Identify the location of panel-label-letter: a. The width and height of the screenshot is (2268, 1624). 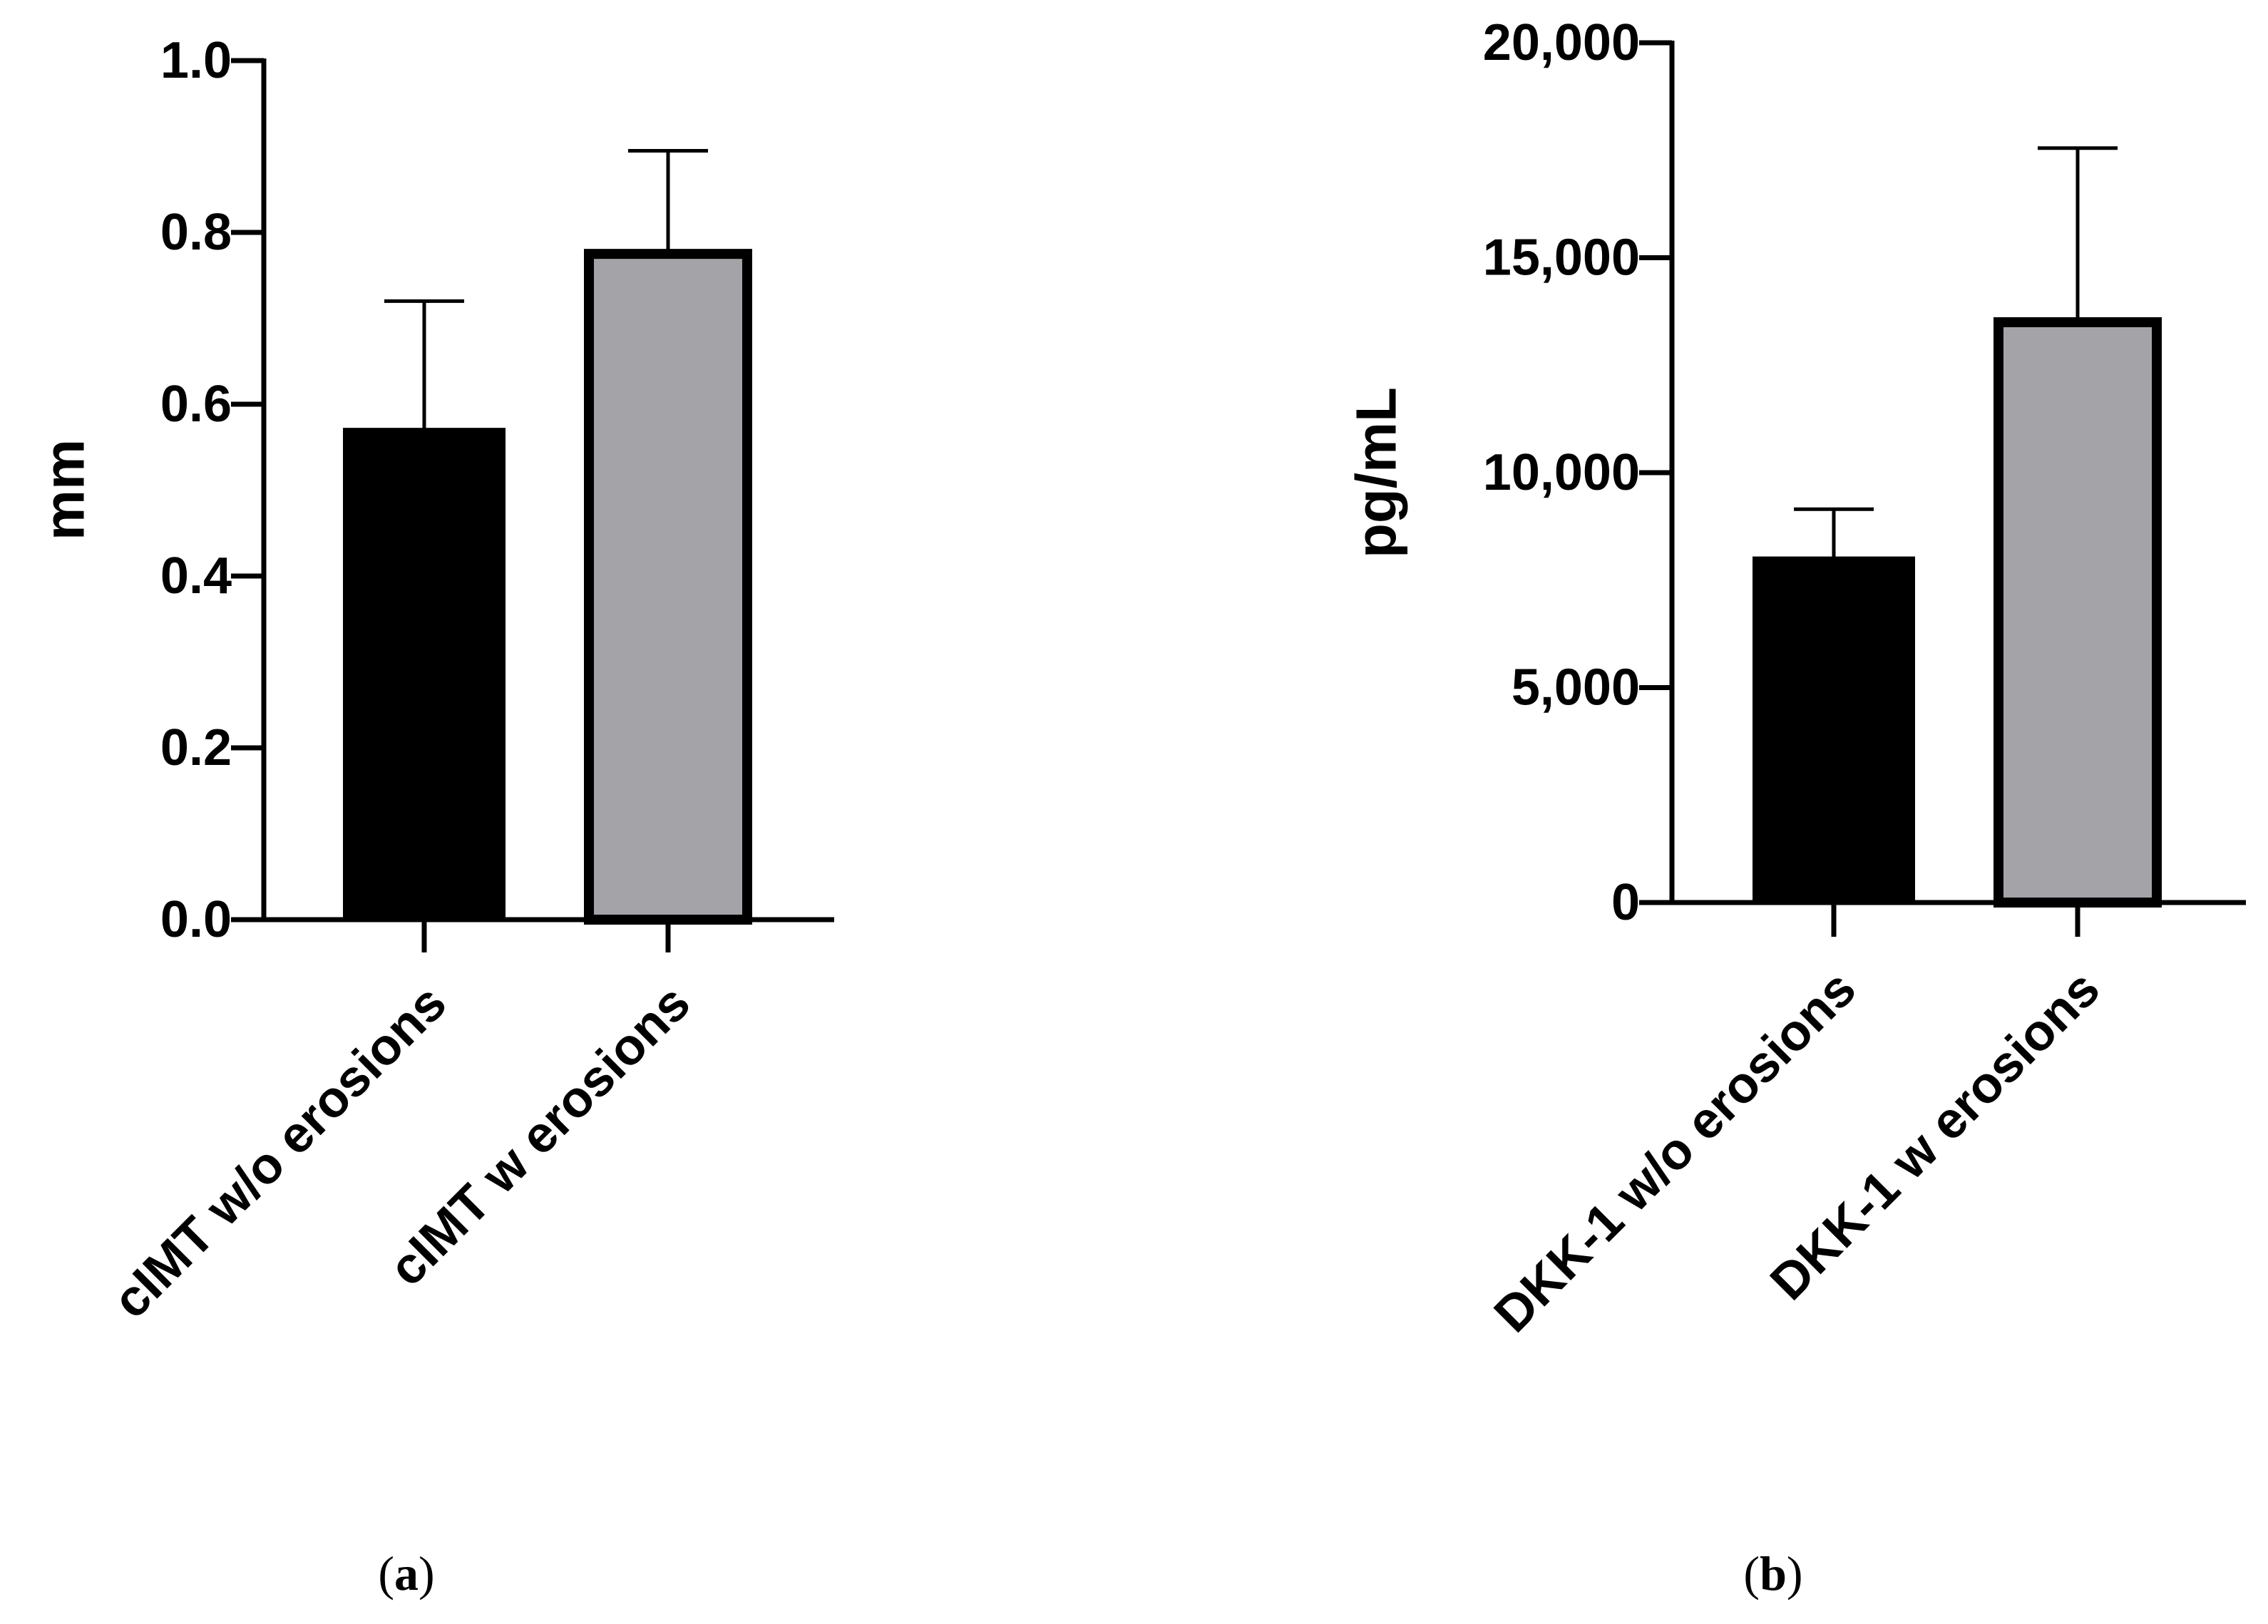
(406, 1573).